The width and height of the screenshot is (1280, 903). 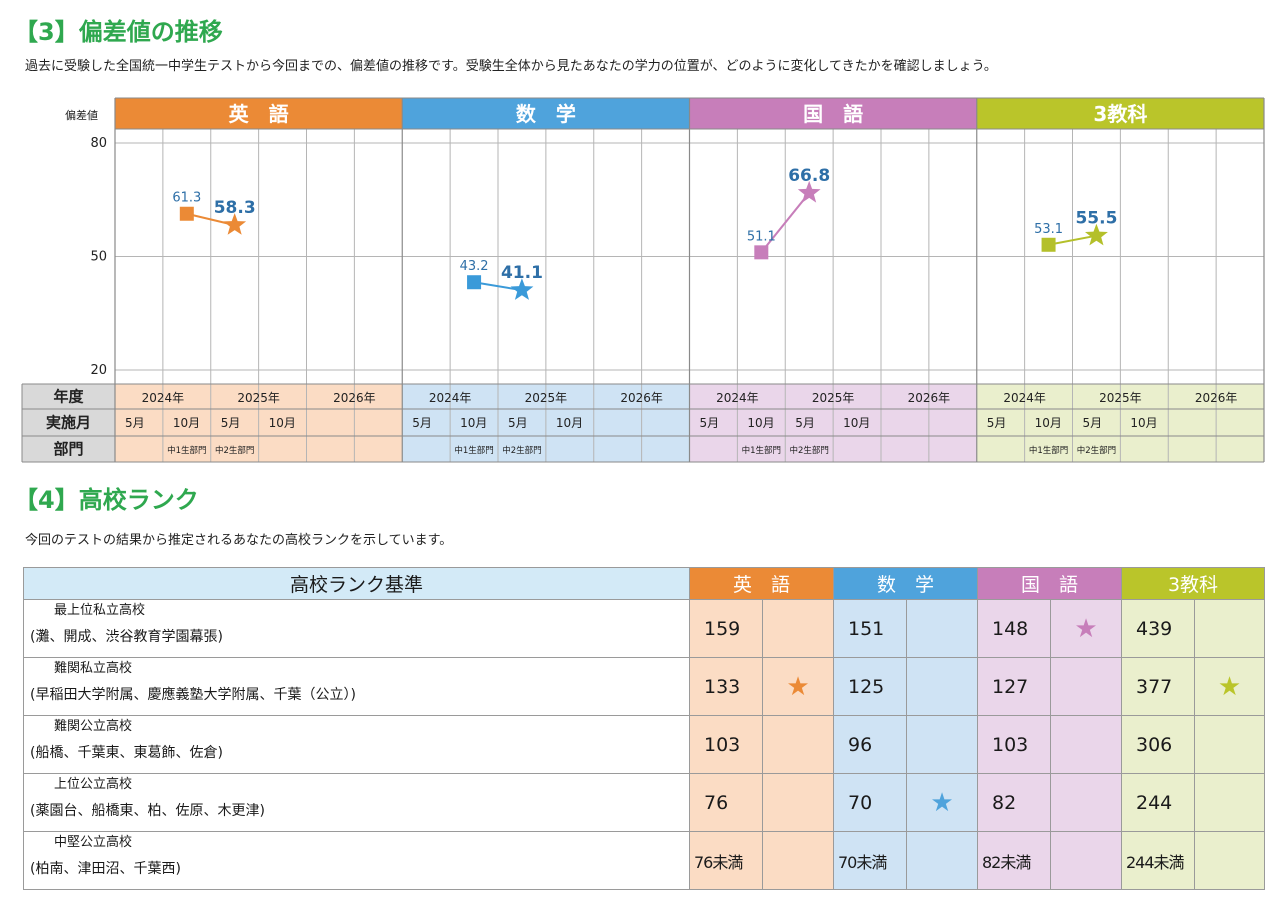 What do you see at coordinates (68, 449) in the screenshot?
I see `row-header-label: 部門` at bounding box center [68, 449].